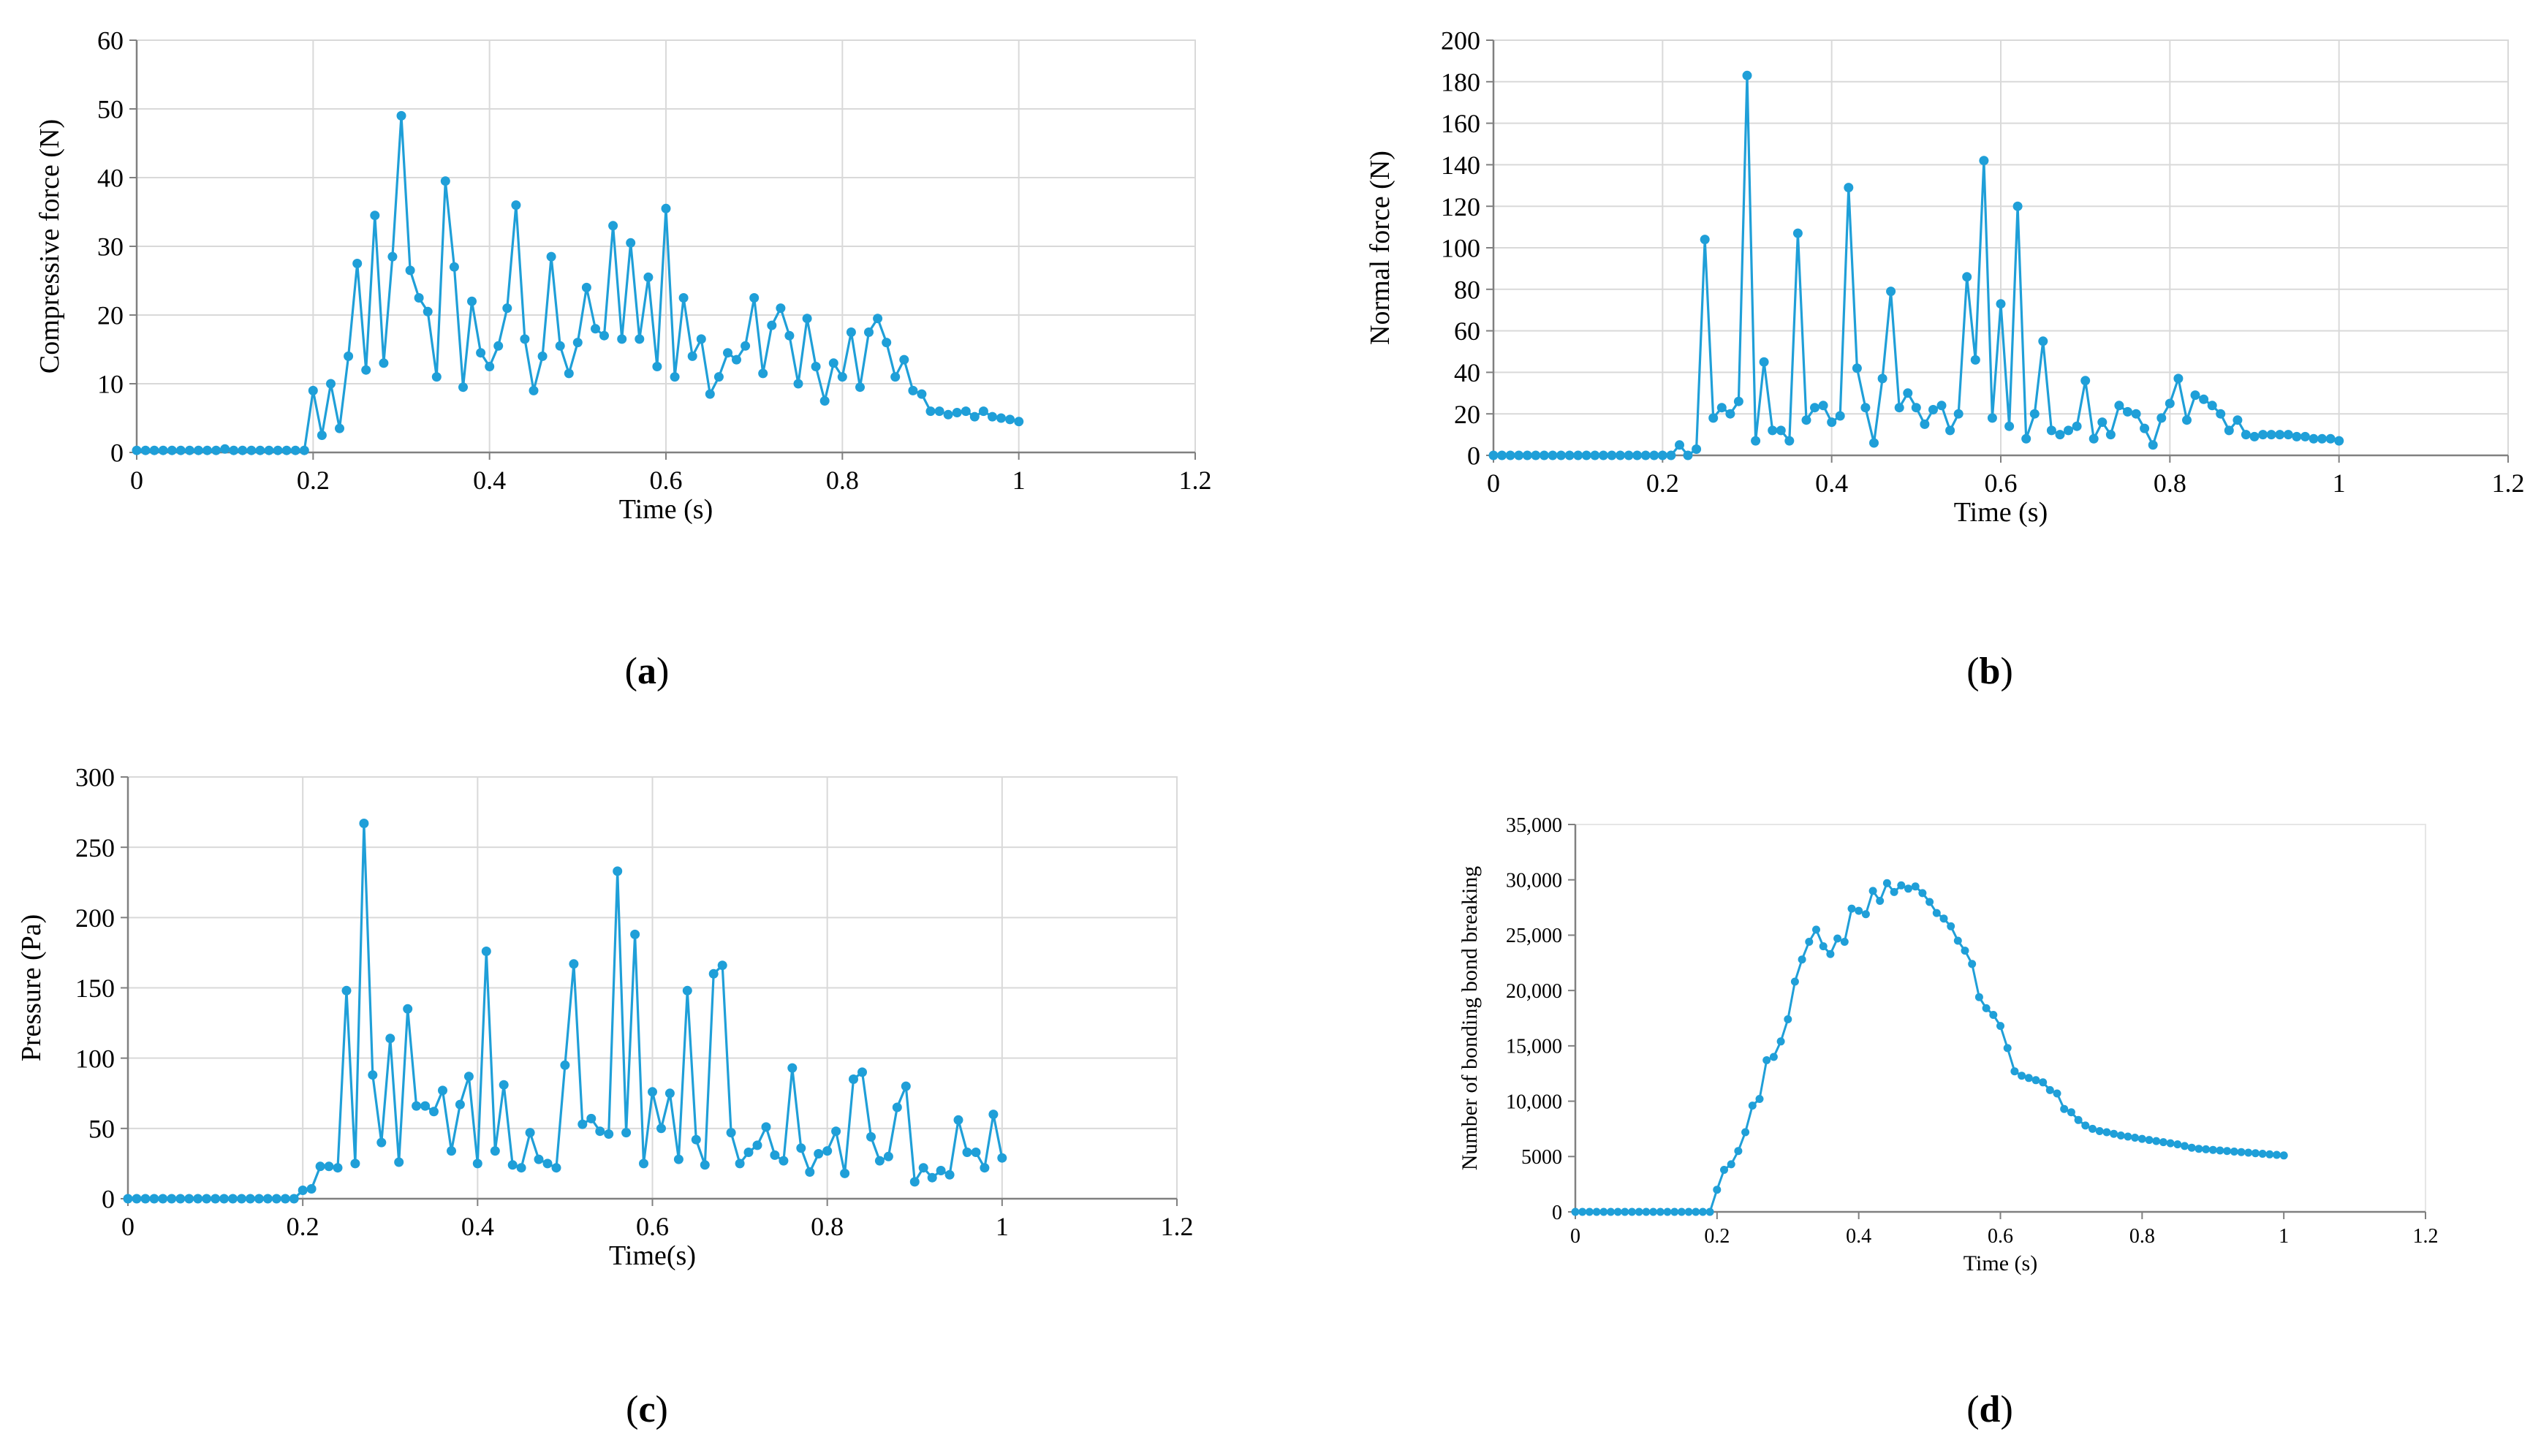  I want to click on y-tick-label: 50, so click(101, 1128).